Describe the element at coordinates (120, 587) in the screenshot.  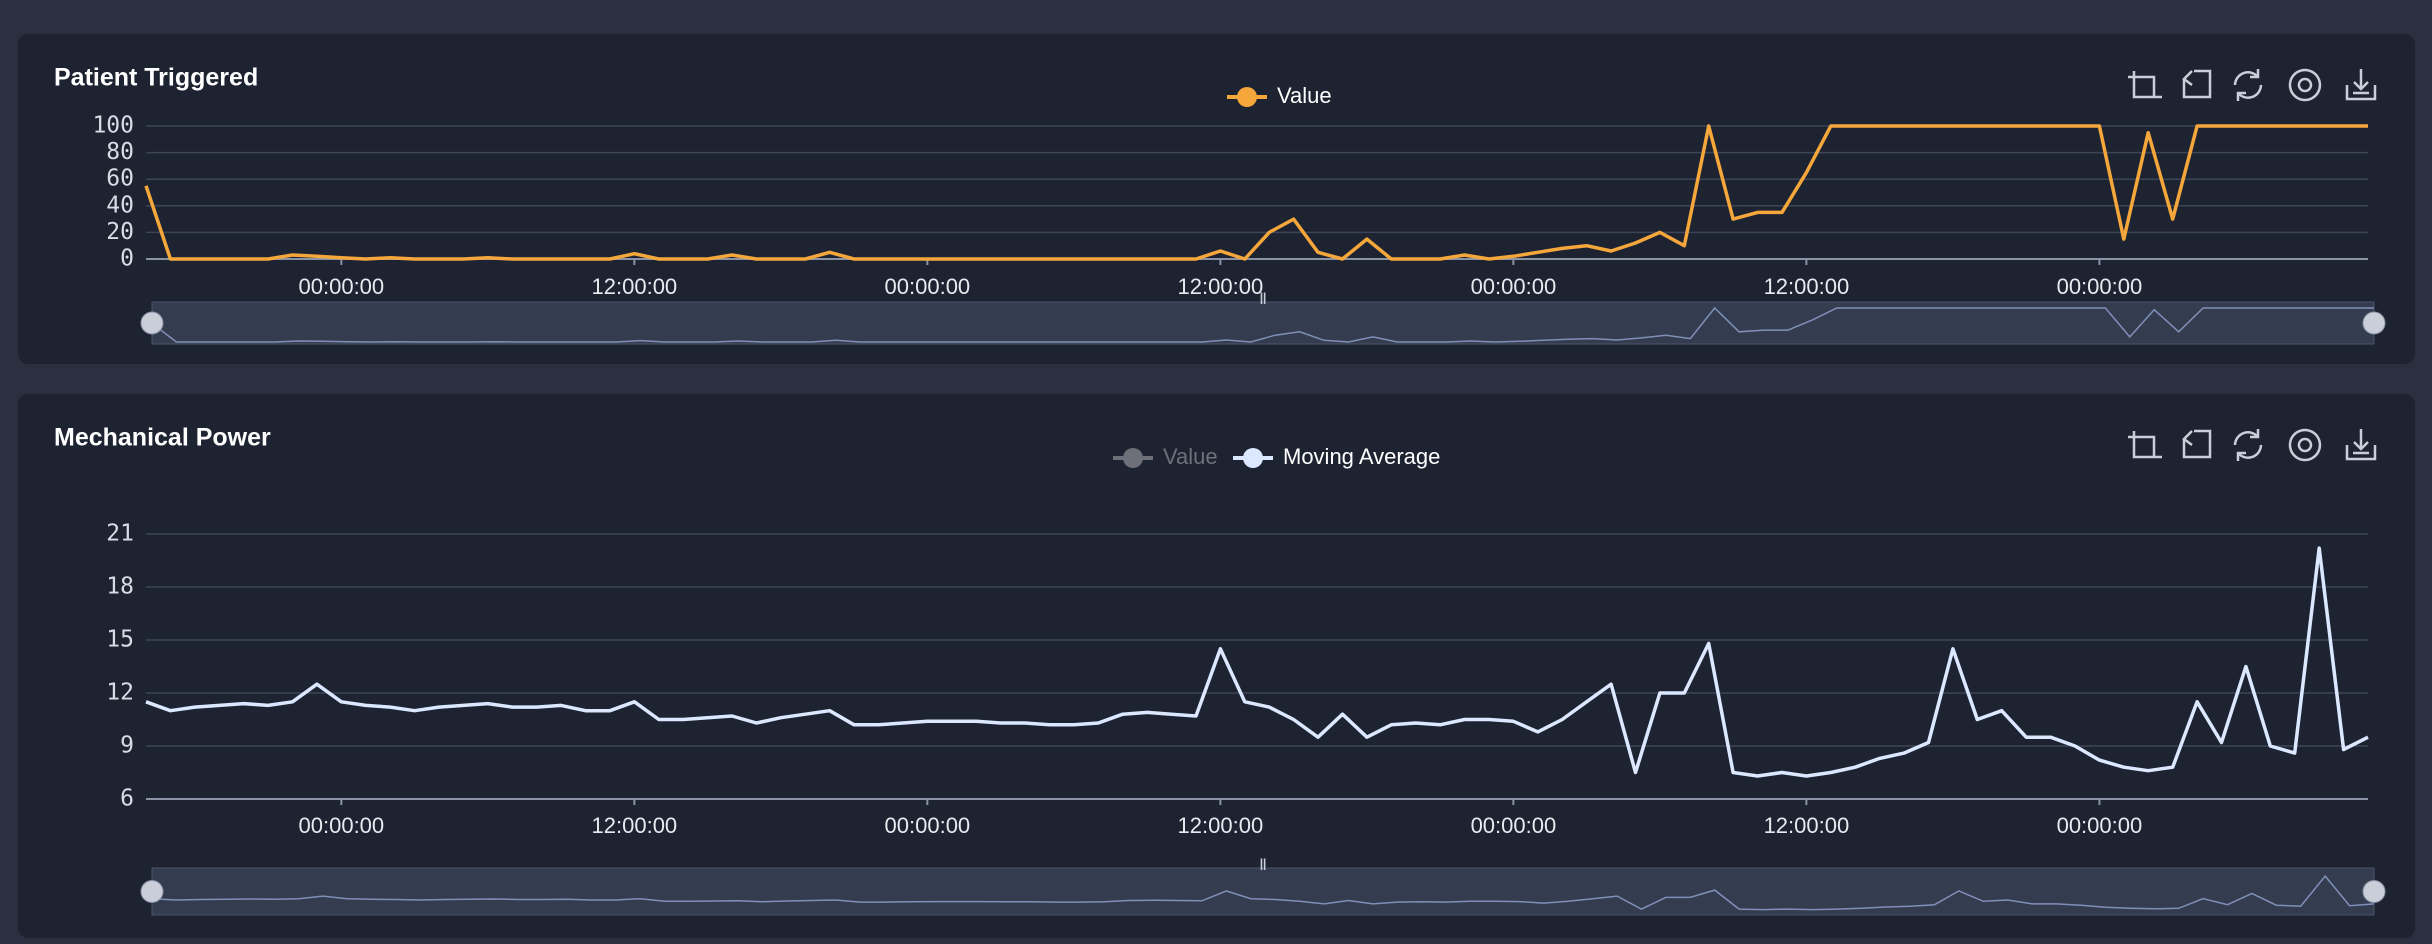
I see `y-tick-label: 18` at that location.